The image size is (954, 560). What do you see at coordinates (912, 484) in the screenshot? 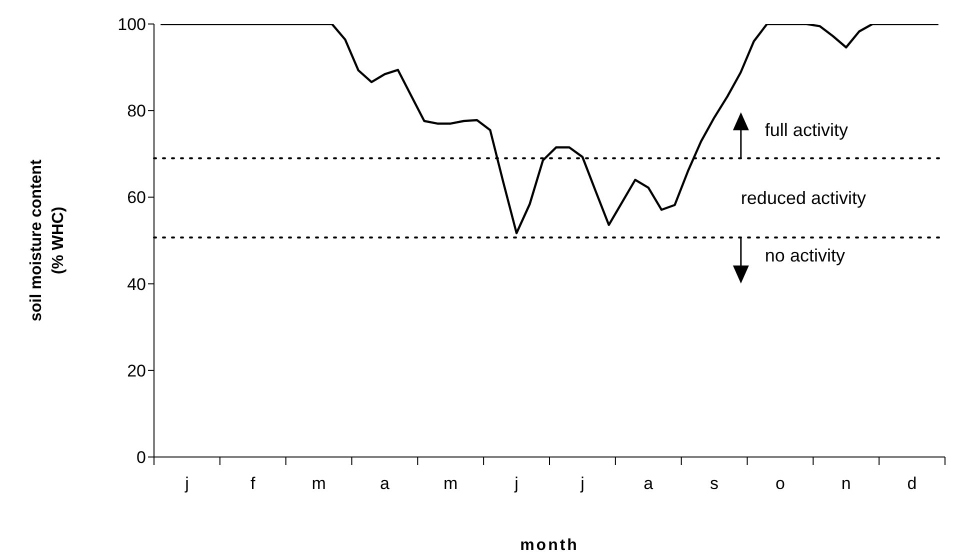
I see `x-tick-label: d` at bounding box center [912, 484].